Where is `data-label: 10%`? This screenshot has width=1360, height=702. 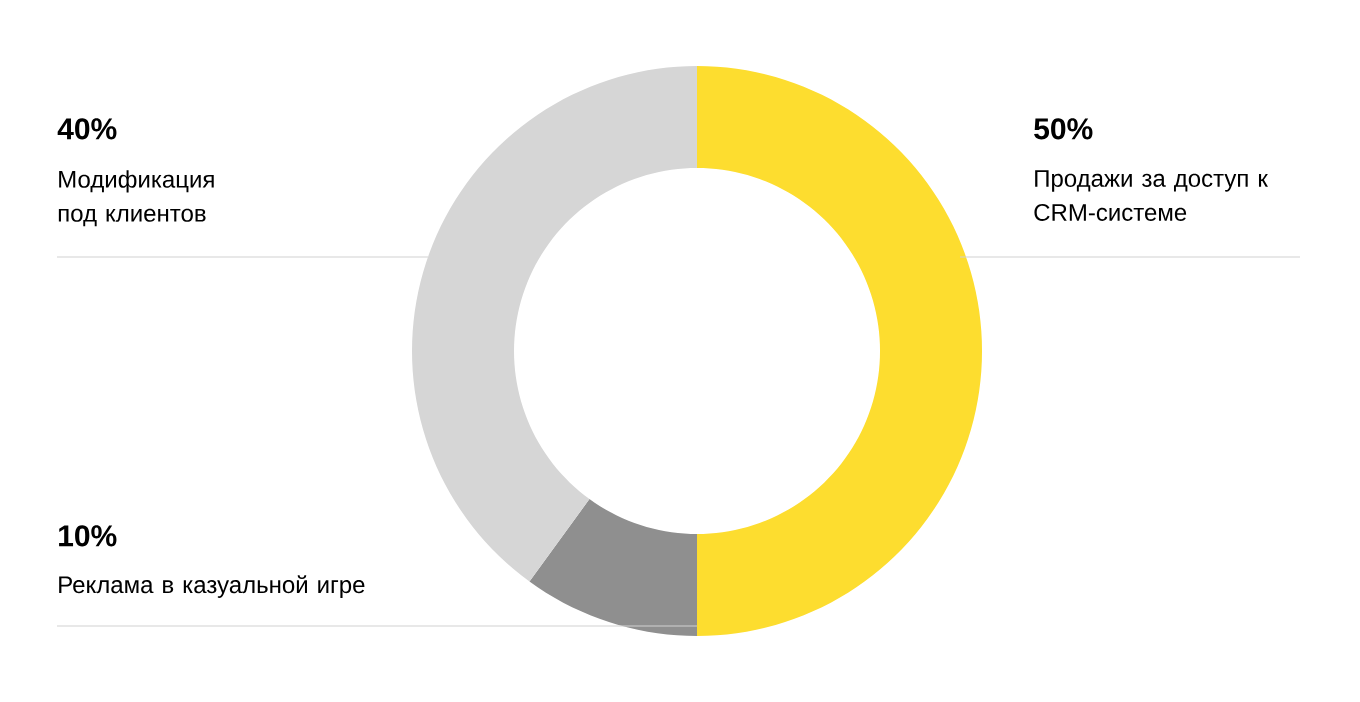 data-label: 10% is located at coordinates (88, 536).